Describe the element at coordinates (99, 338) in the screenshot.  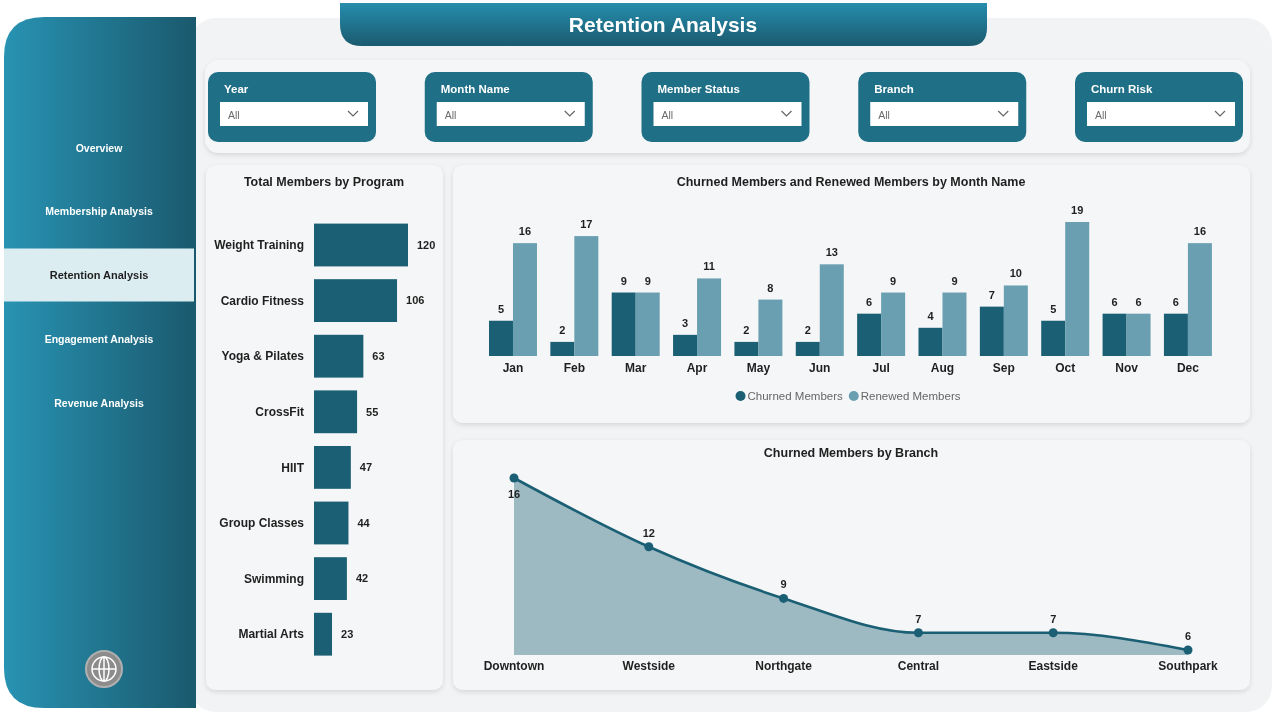
I see `text: Engagement Analysis` at that location.